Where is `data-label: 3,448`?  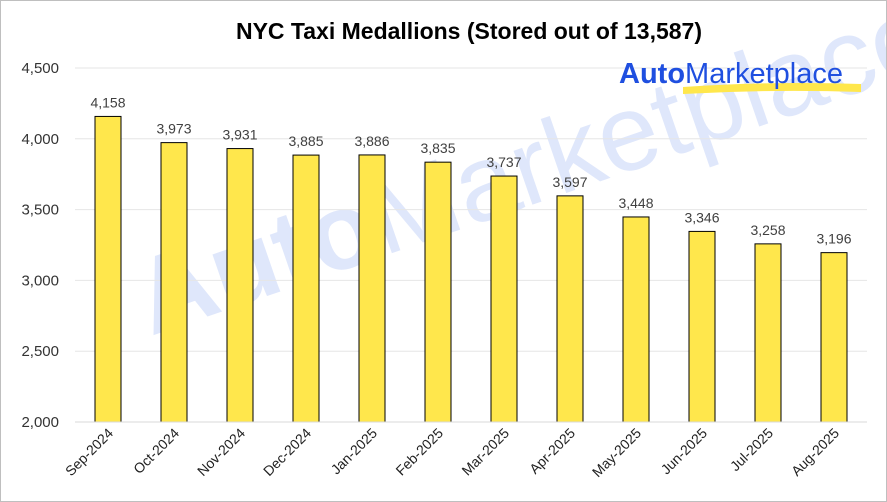
data-label: 3,448 is located at coordinates (635, 203).